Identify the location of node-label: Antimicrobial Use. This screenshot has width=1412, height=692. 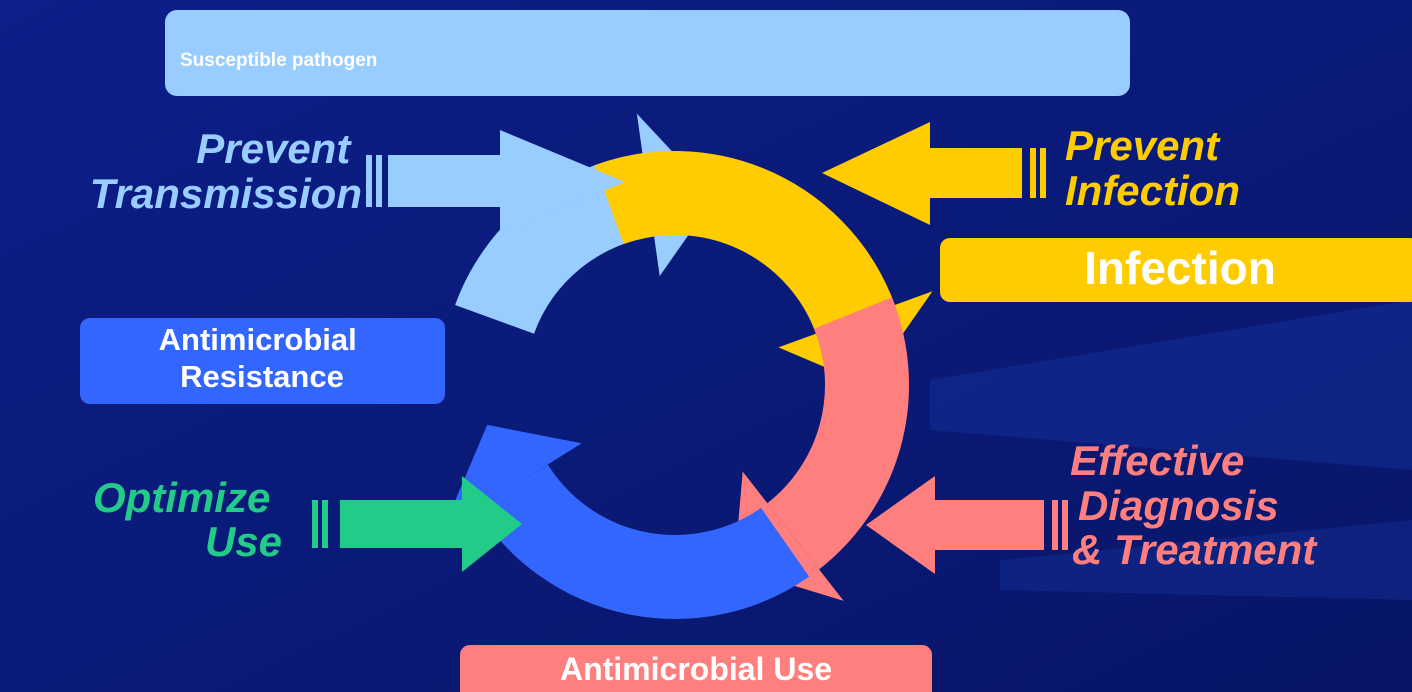
(696, 669).